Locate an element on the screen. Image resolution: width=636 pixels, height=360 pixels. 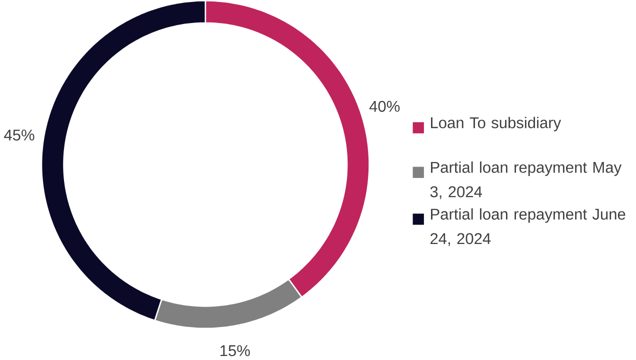
legend-label: Partial loan repayment June 24, 2024 is located at coordinates (528, 227).